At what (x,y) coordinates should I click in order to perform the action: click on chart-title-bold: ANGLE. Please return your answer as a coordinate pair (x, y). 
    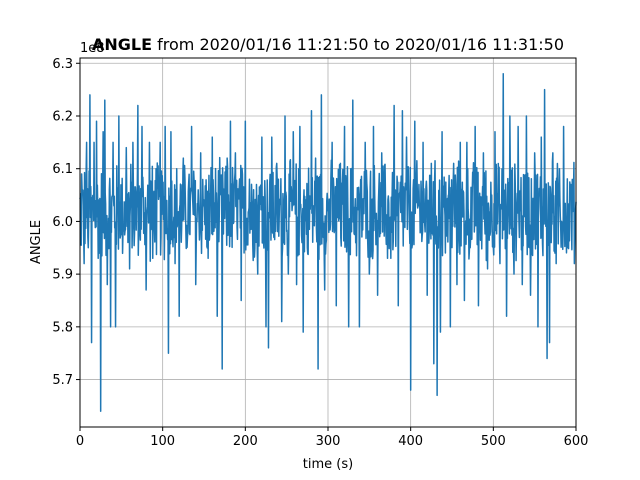
    Looking at the image, I should click on (122, 44).